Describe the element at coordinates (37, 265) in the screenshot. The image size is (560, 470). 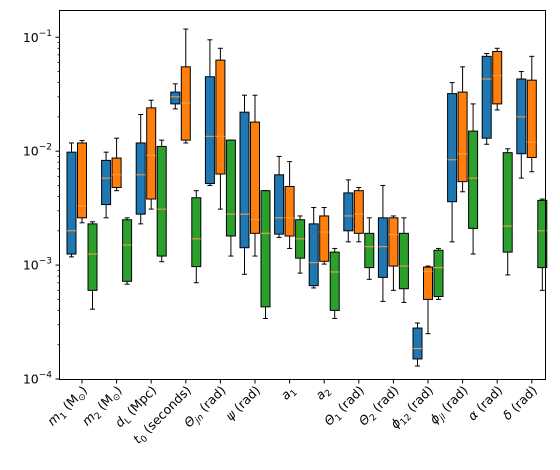
I see `y-tick-label: 10⁻³` at that location.